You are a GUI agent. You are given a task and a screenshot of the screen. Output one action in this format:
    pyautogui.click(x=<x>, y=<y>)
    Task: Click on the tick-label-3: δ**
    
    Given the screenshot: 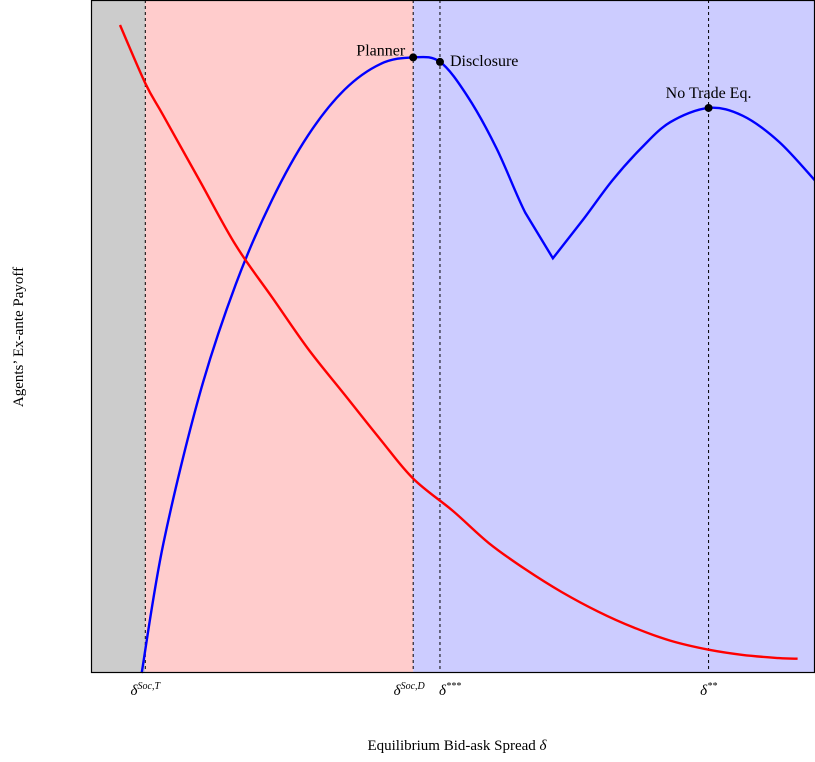 What is the action you would take?
    pyautogui.click(x=708, y=690)
    